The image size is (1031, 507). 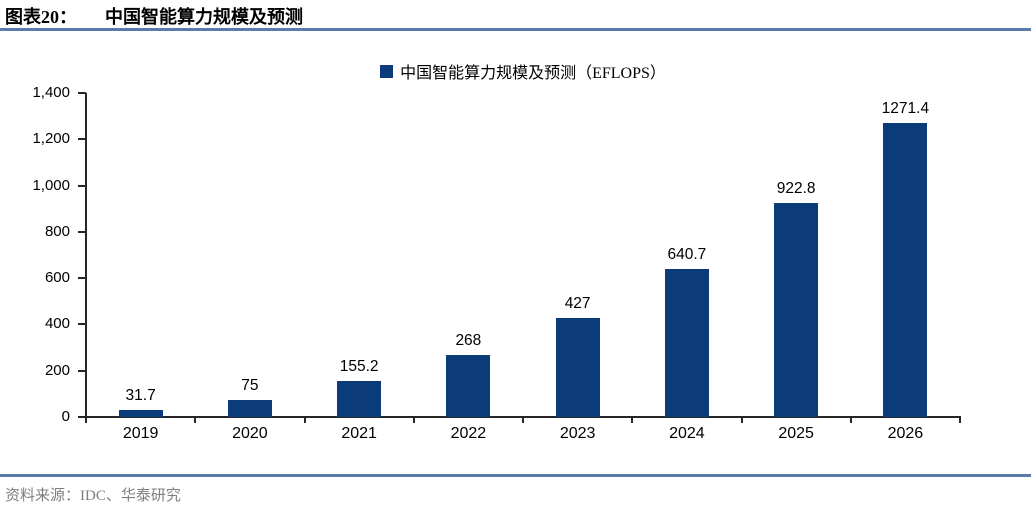 I want to click on figure-title: 中国智能算力规模及预测, so click(x=204, y=17).